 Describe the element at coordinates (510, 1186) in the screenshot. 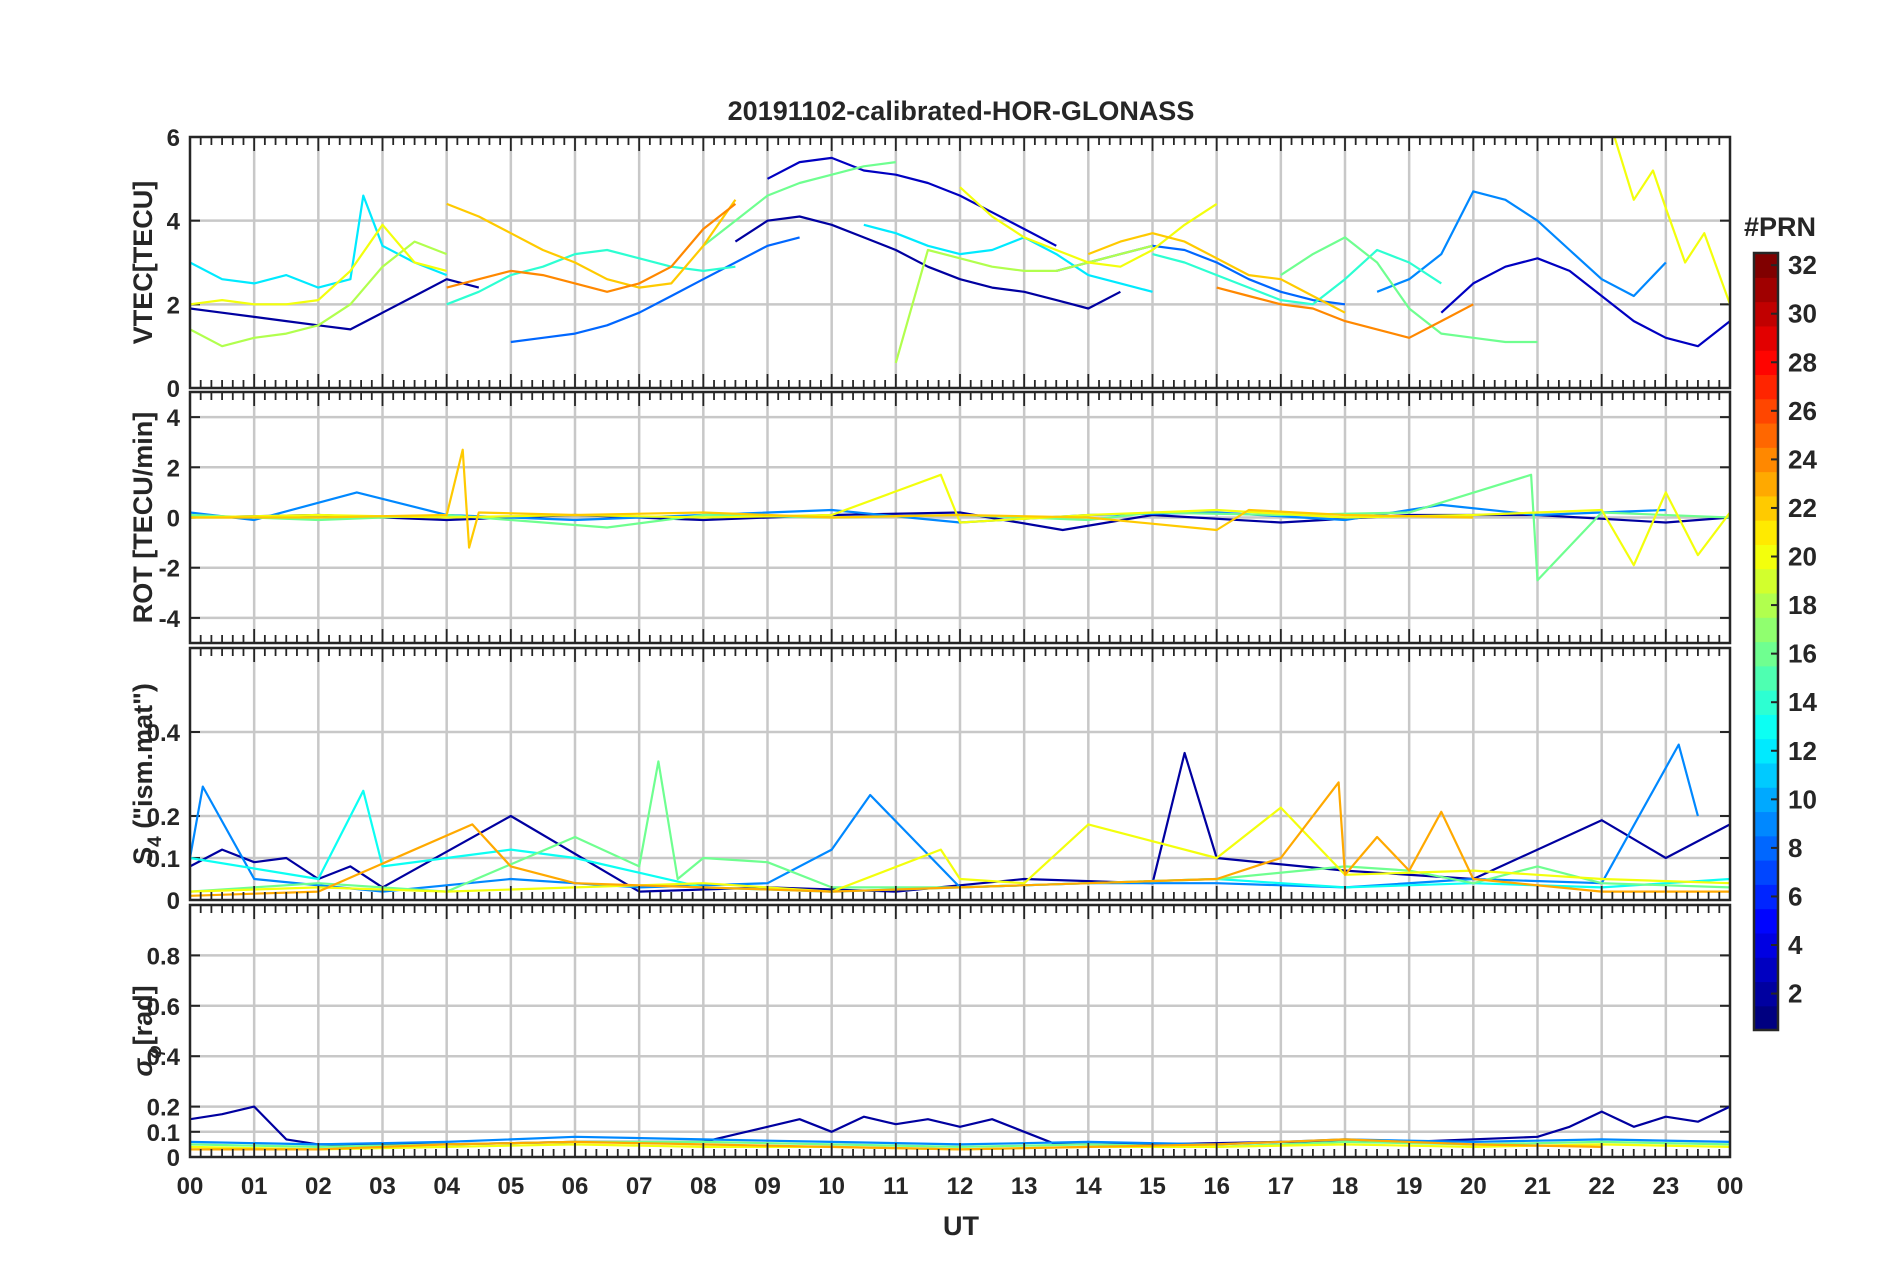

I see `x-tick-label: 05` at that location.